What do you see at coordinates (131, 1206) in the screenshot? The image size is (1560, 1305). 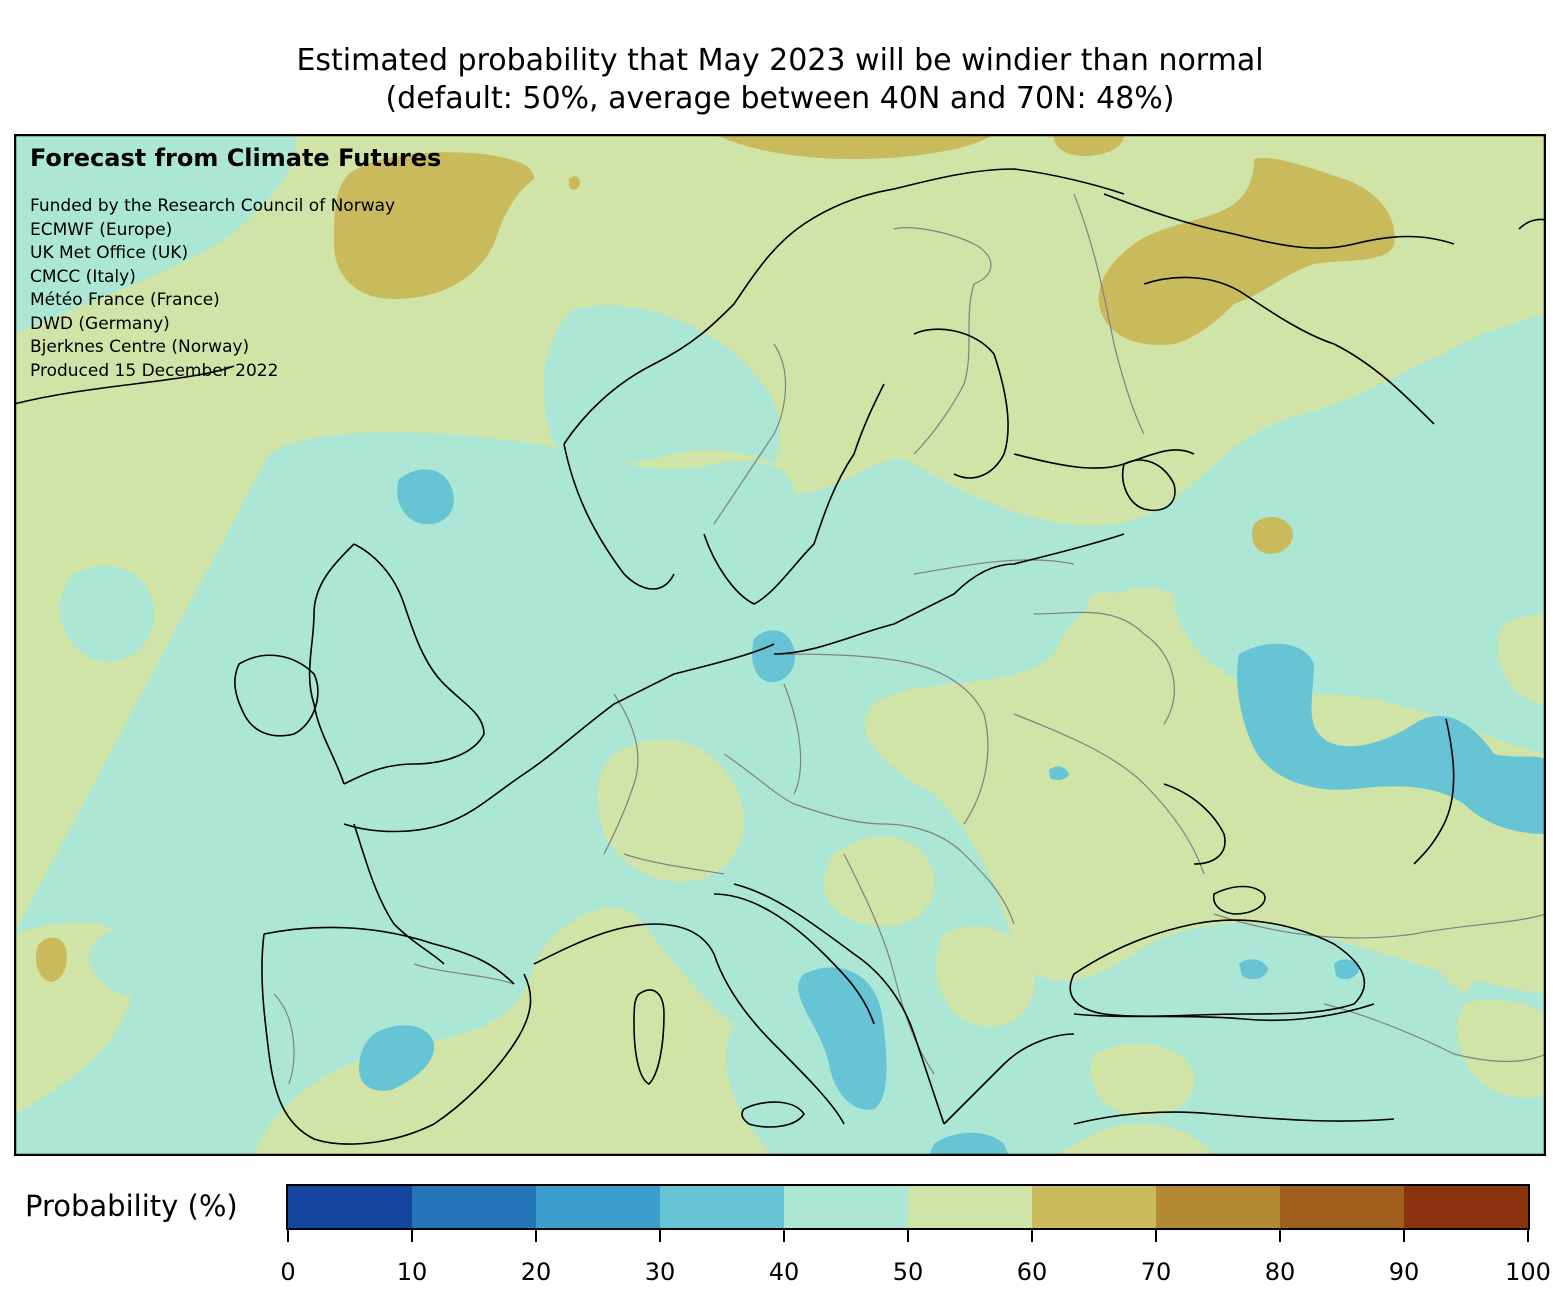 I see `colorbar-label: Probability (%)` at bounding box center [131, 1206].